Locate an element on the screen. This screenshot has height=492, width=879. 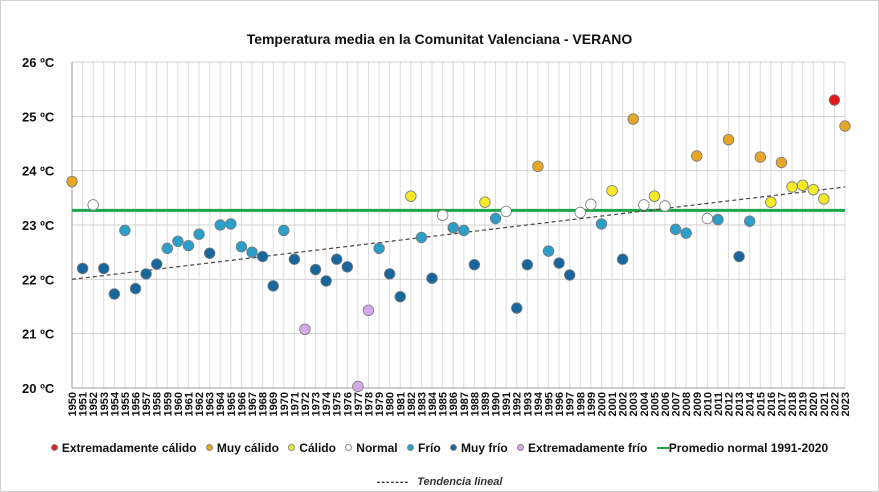
x-tick-label: 1952 is located at coordinates (94, 404).